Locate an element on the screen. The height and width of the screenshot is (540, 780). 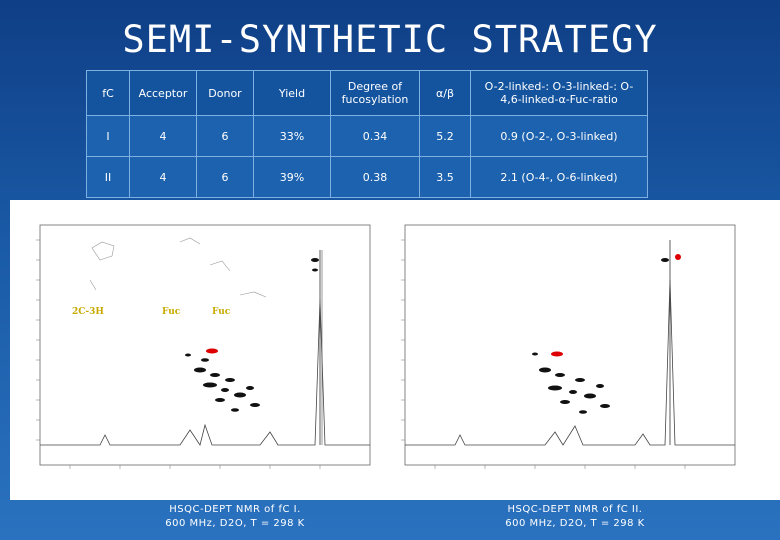
structure-sketch is located at coordinates (178, 267).